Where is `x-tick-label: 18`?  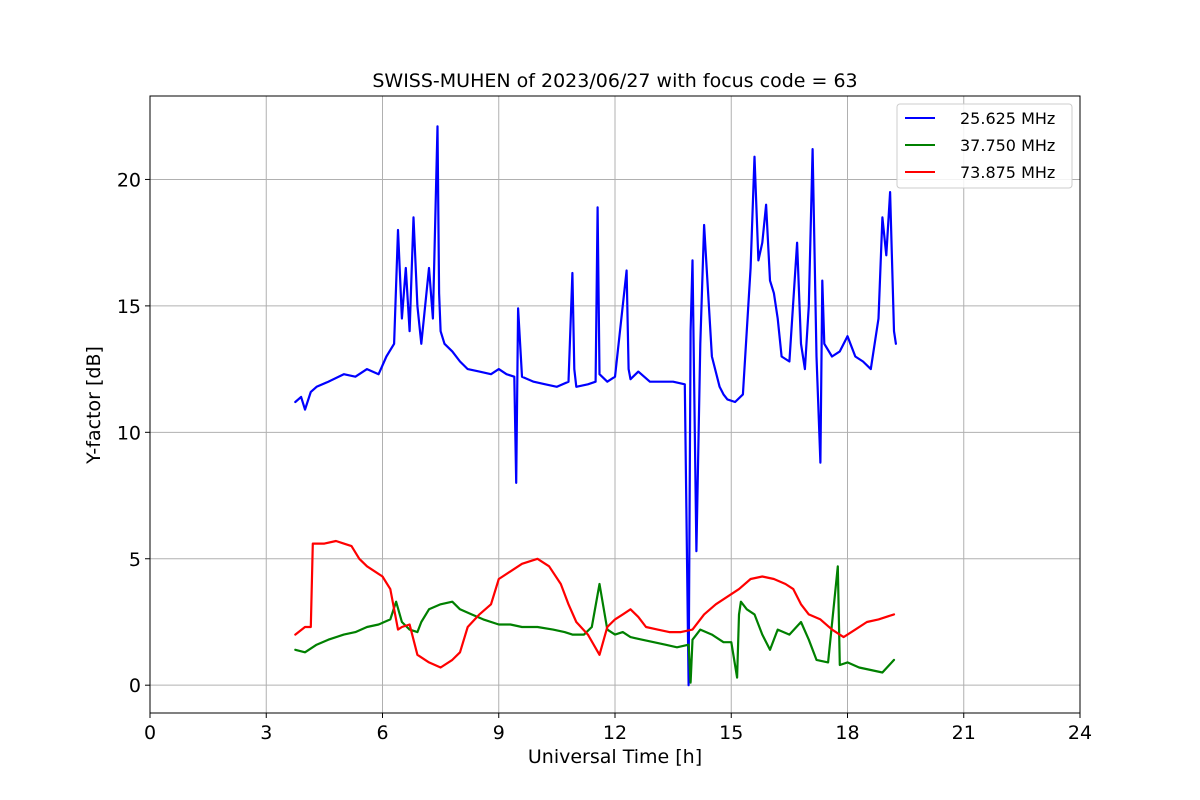 x-tick-label: 18 is located at coordinates (847, 733).